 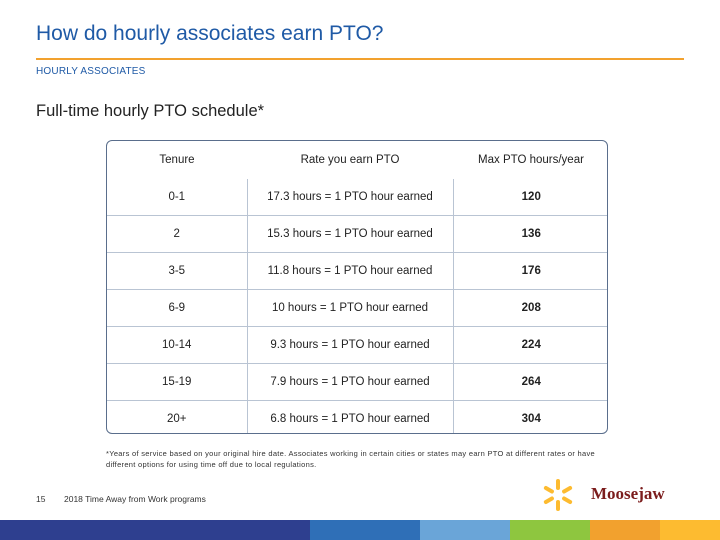 I want to click on table-row: 10-14 9.3 hours = 1 PTO hour earned 224, so click(x=357, y=345).